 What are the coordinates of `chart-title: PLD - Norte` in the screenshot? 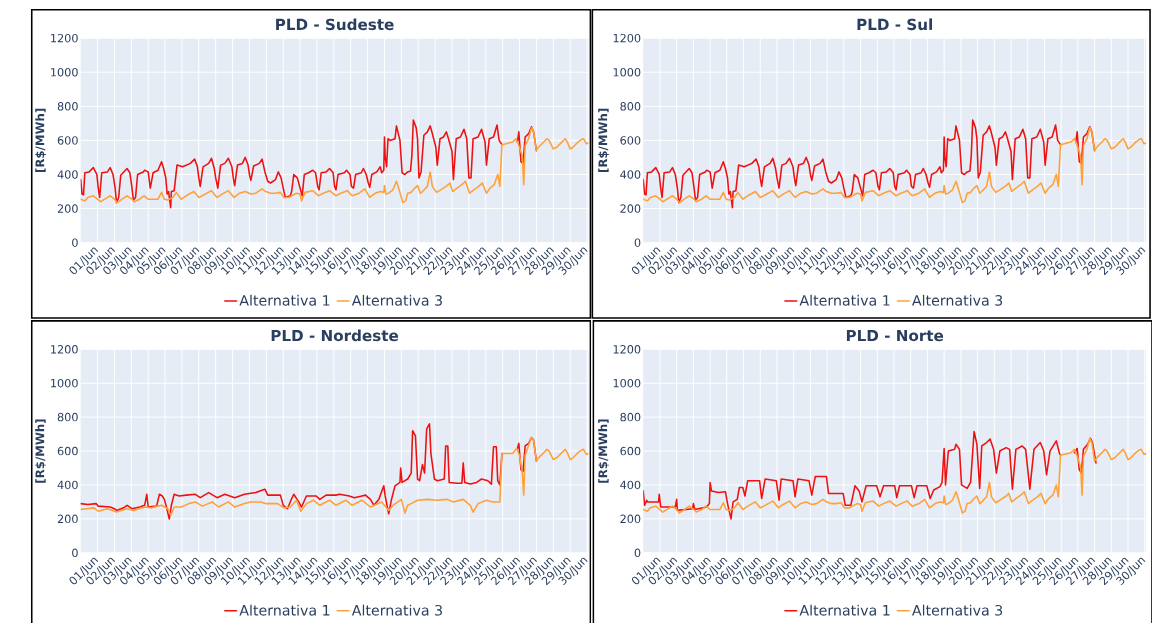 It's located at (895, 335).